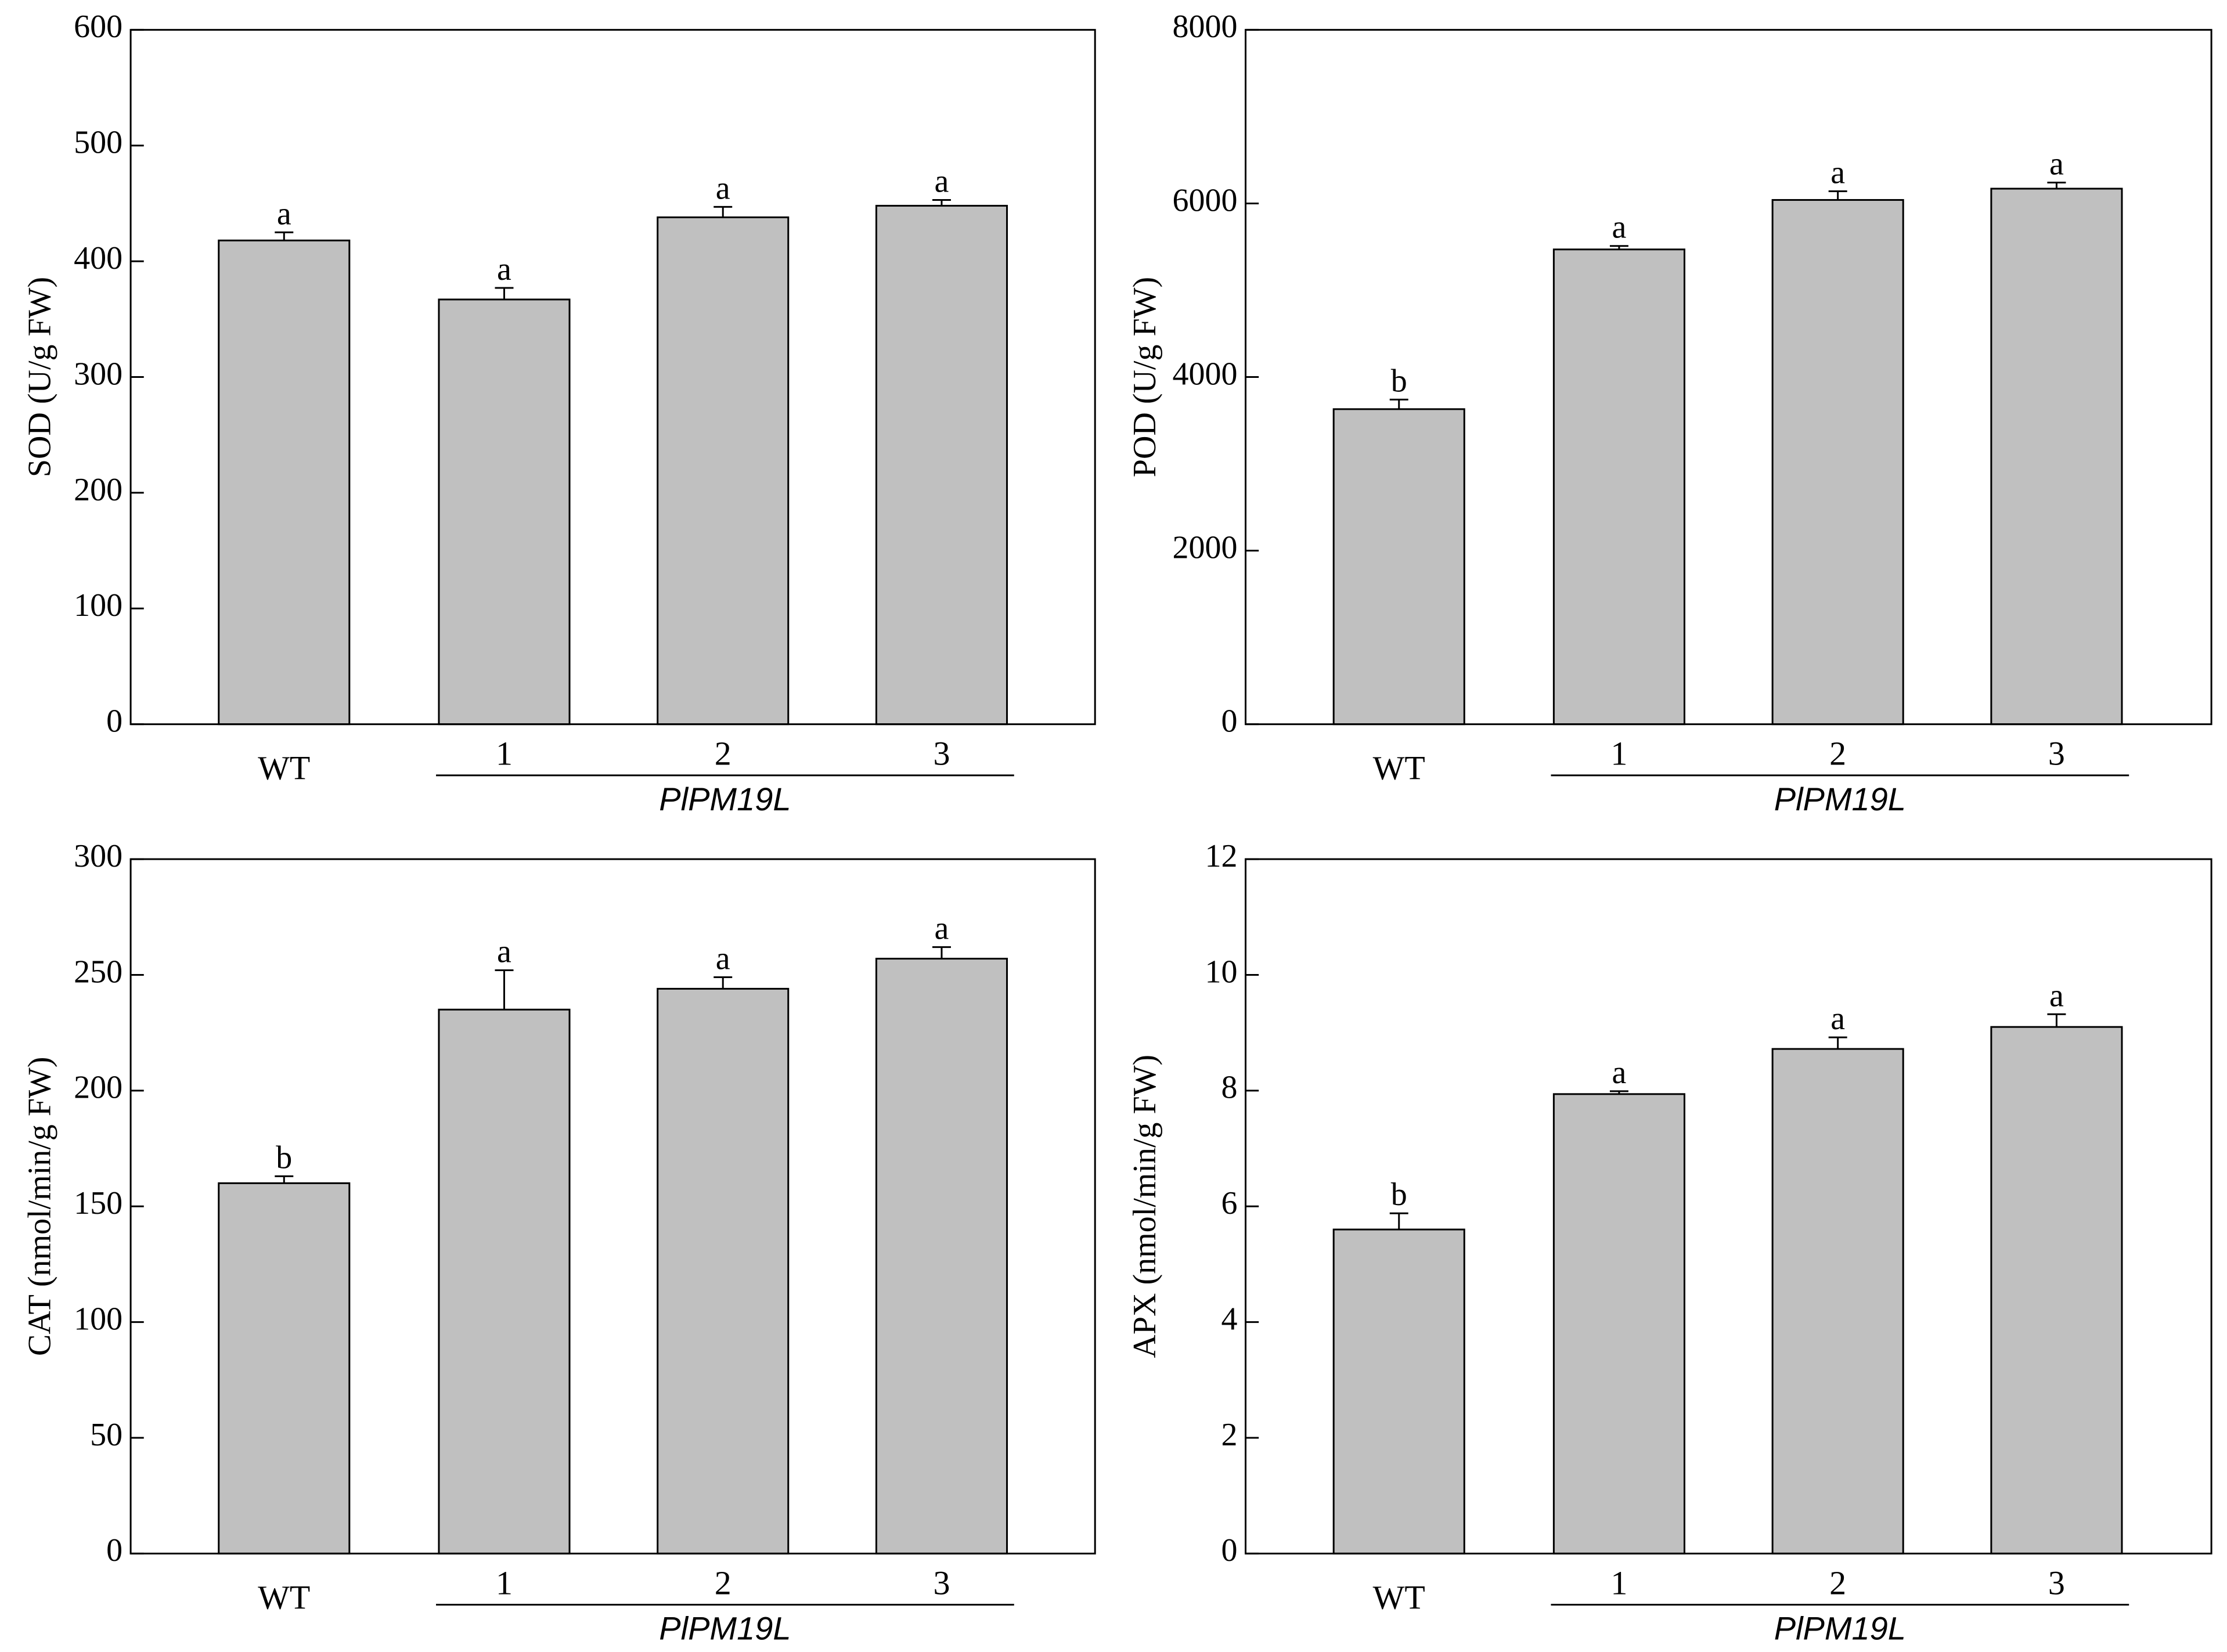  Describe the element at coordinates (40, 1206) in the screenshot. I see `y-axis-label: CAT (nmol/min/g FW)` at that location.